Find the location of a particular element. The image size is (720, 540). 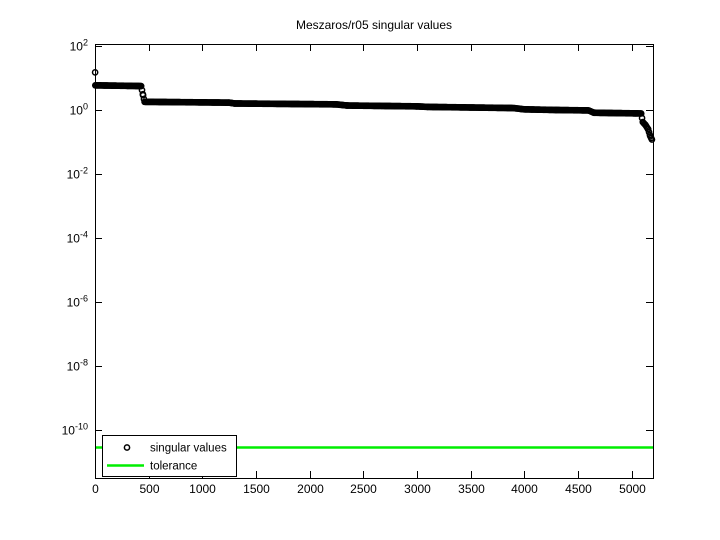

x-tick-label: 1500 is located at coordinates (256, 489).